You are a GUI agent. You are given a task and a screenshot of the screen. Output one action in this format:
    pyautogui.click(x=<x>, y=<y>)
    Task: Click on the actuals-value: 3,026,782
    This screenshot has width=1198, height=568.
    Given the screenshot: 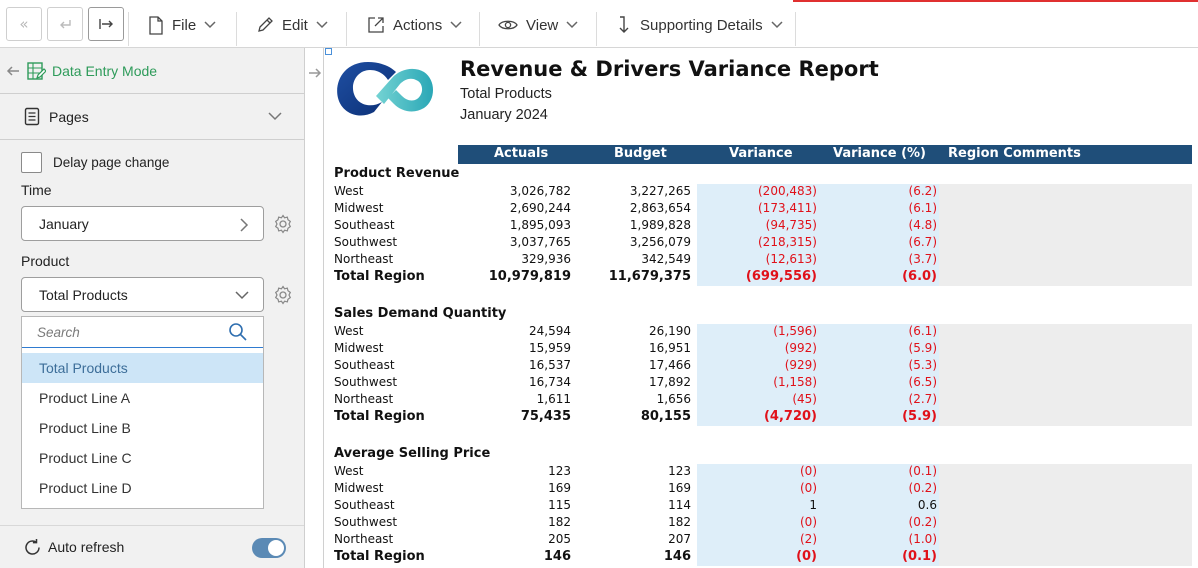 What is the action you would take?
    pyautogui.click(x=540, y=191)
    